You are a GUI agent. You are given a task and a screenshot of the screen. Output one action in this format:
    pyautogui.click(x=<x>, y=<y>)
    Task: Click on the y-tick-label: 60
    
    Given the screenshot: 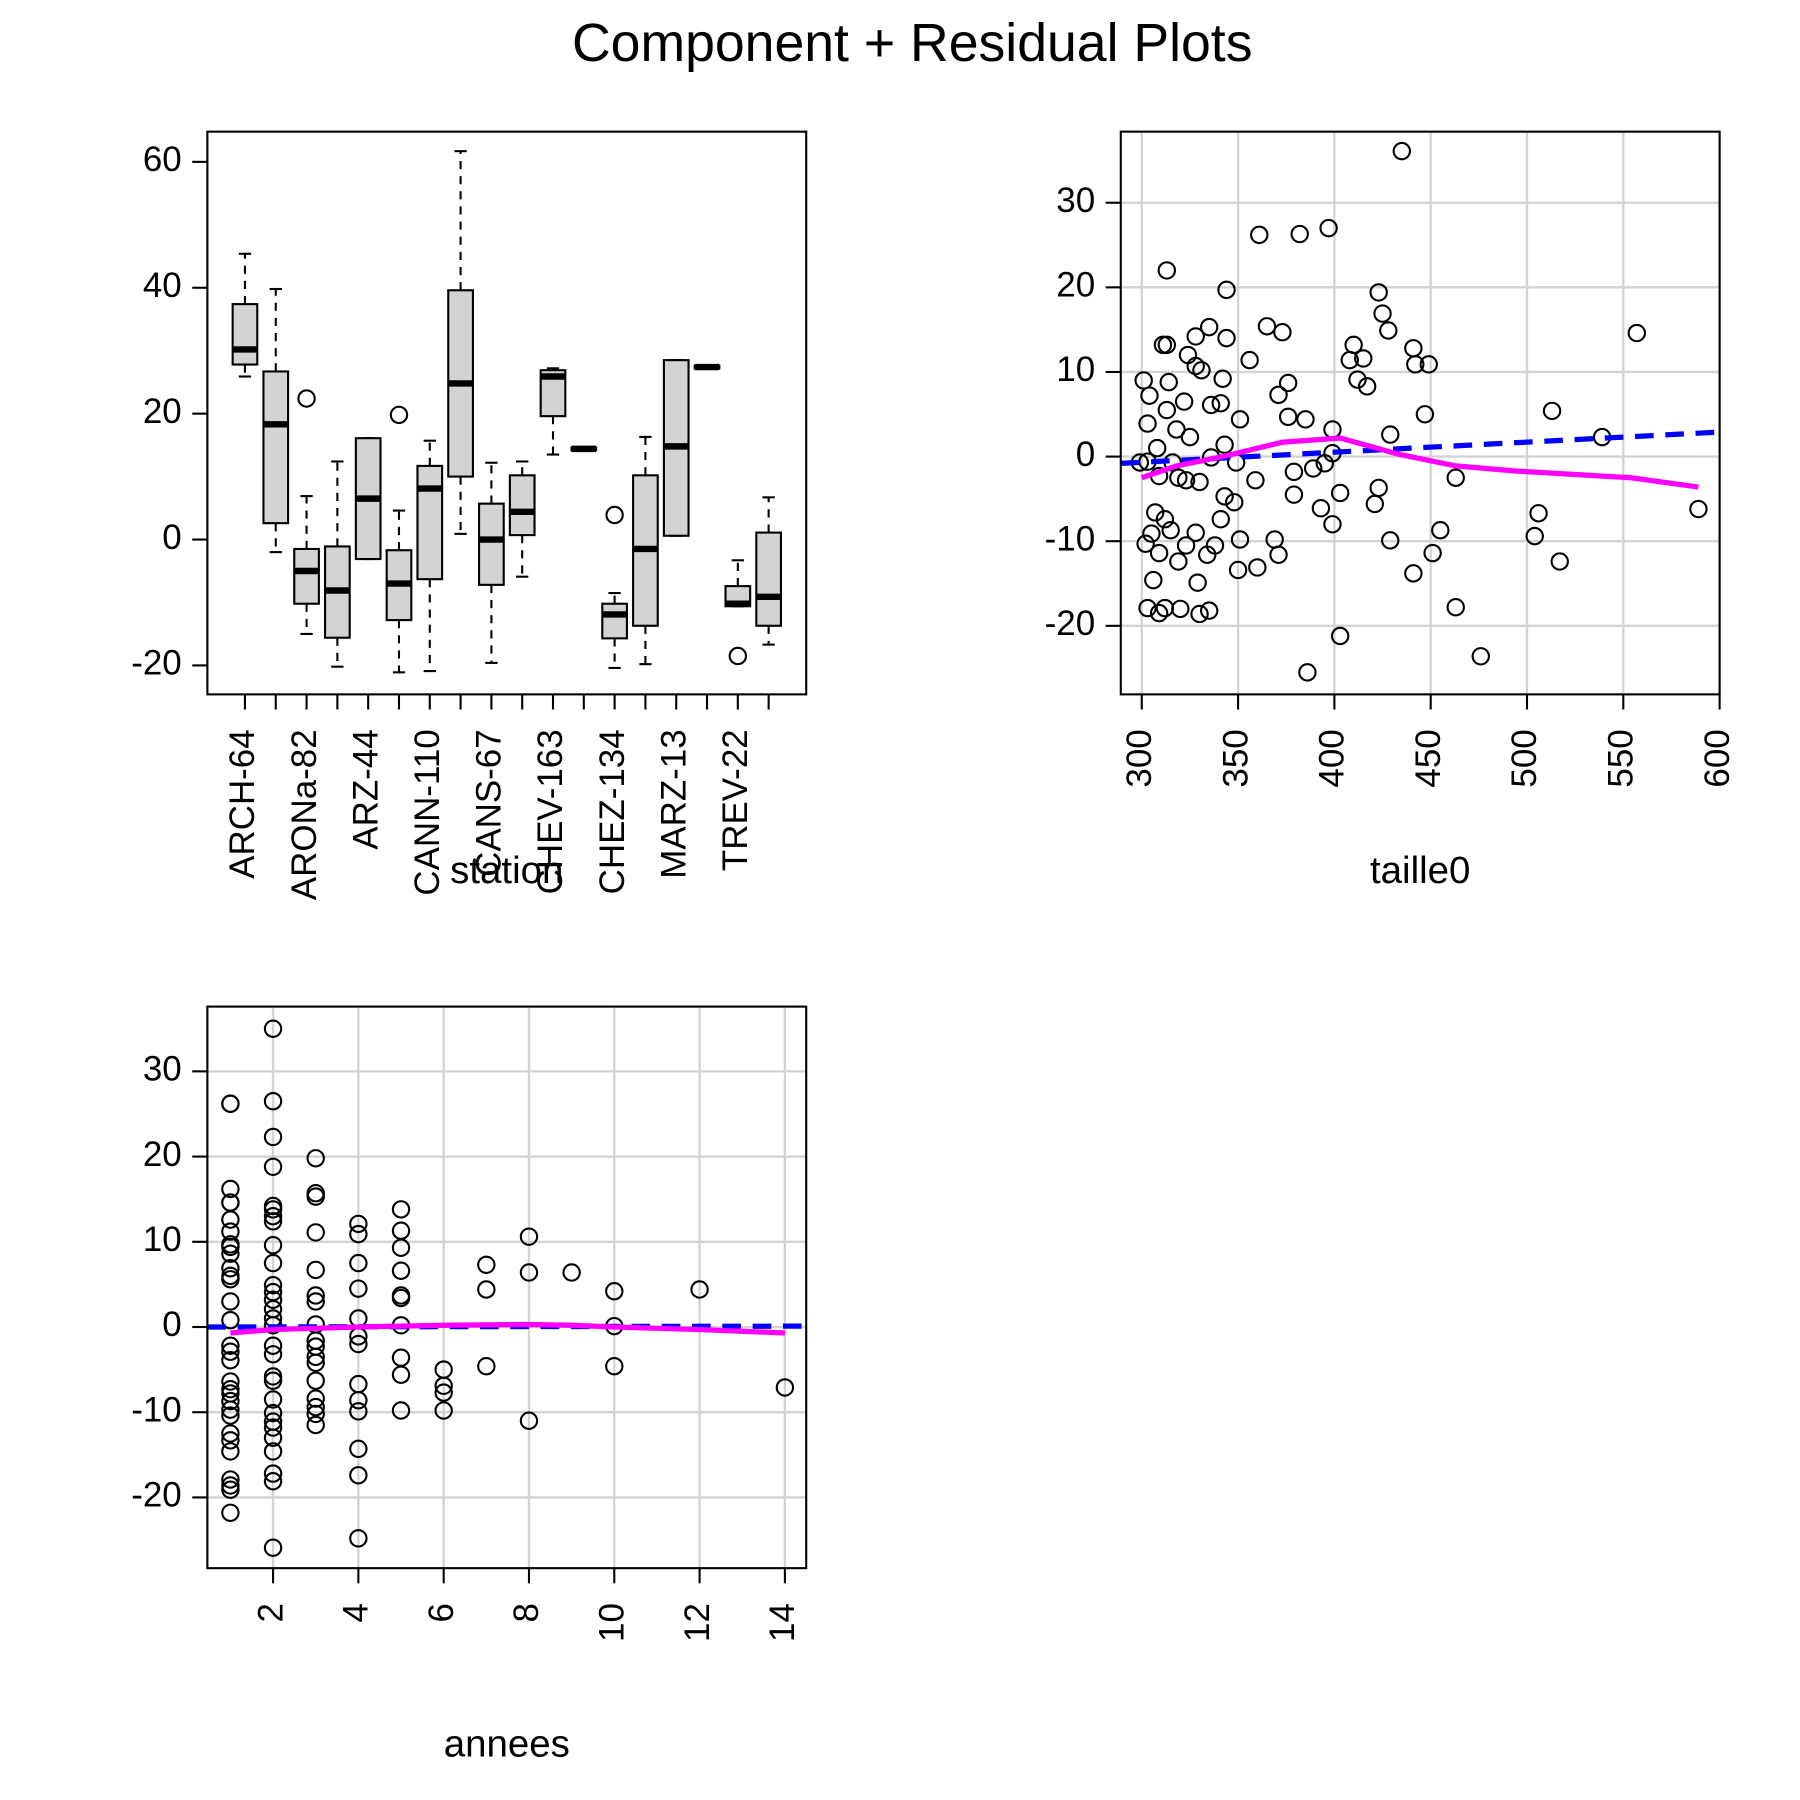 What is the action you would take?
    pyautogui.click(x=162, y=159)
    